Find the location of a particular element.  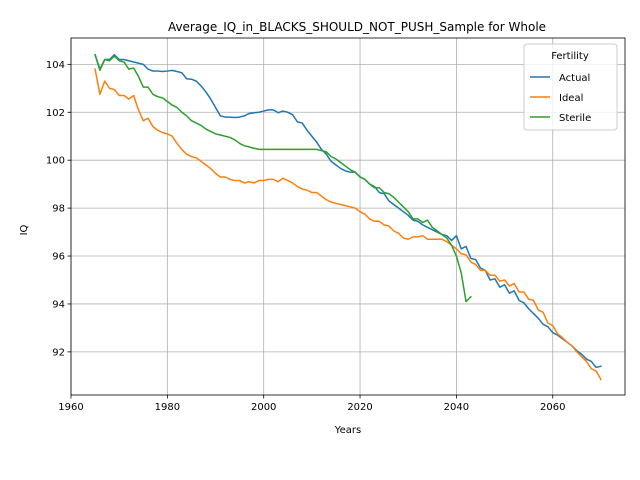

legend-box is located at coordinates (570, 87).